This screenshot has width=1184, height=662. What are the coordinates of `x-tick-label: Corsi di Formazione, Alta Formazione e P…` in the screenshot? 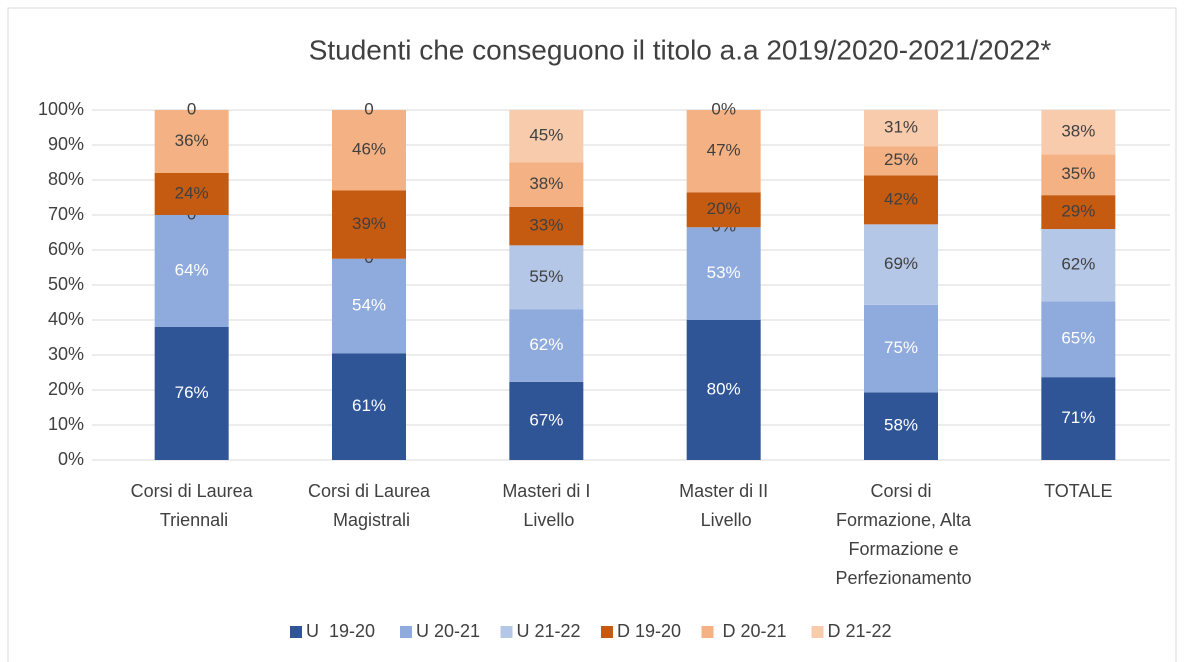 It's located at (901, 534).